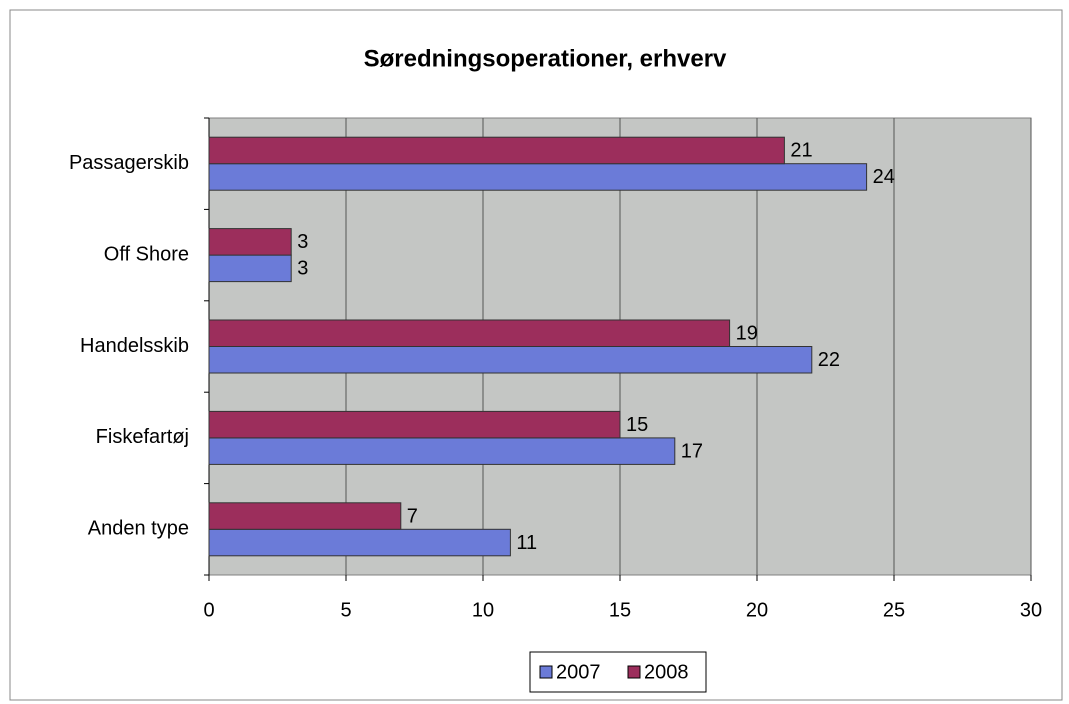  What do you see at coordinates (747, 334) in the screenshot?
I see `data-label: 19` at bounding box center [747, 334].